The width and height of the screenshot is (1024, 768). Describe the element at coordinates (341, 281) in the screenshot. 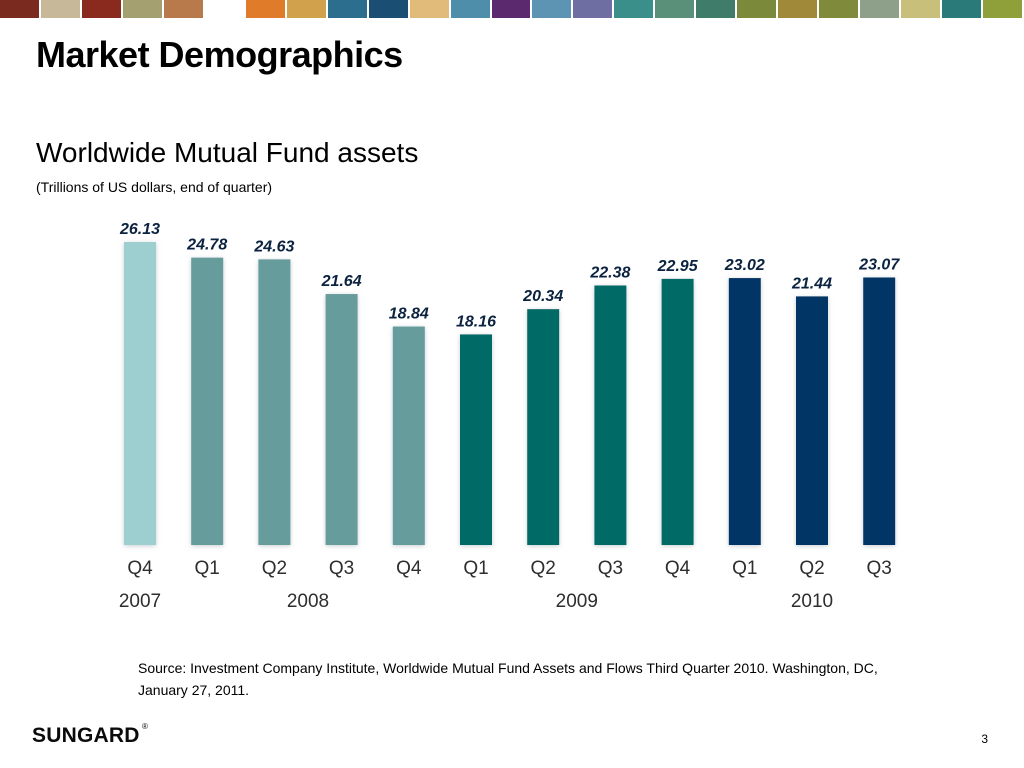

I see `bar-value-label: 21.64` at that location.